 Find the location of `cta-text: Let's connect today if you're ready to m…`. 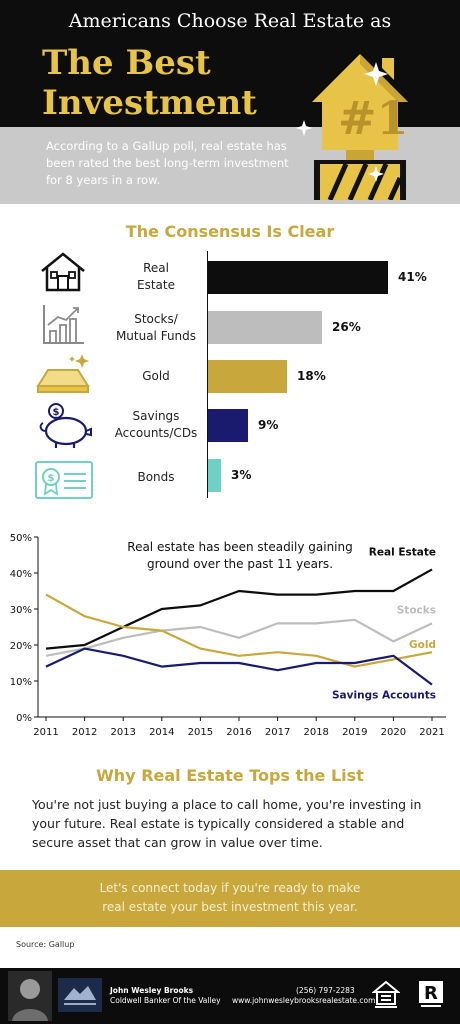

cta-text: Let's connect today if you're ready to m… is located at coordinates (230, 897).